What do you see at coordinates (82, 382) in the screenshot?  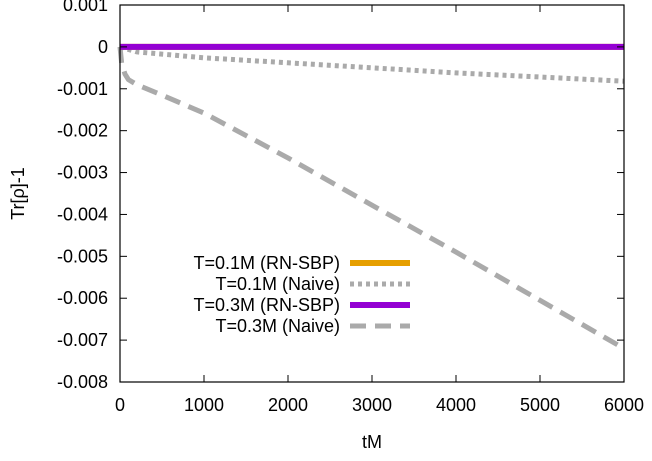 I see `y-tick-label: -0.008` at bounding box center [82, 382].